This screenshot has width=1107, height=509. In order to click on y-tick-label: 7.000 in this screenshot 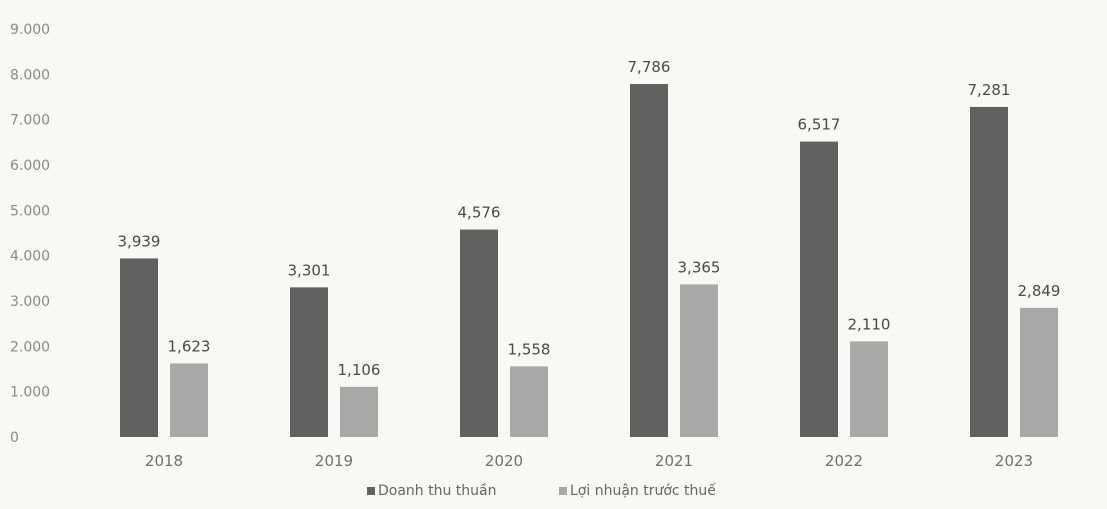, I will do `click(30, 121)`.